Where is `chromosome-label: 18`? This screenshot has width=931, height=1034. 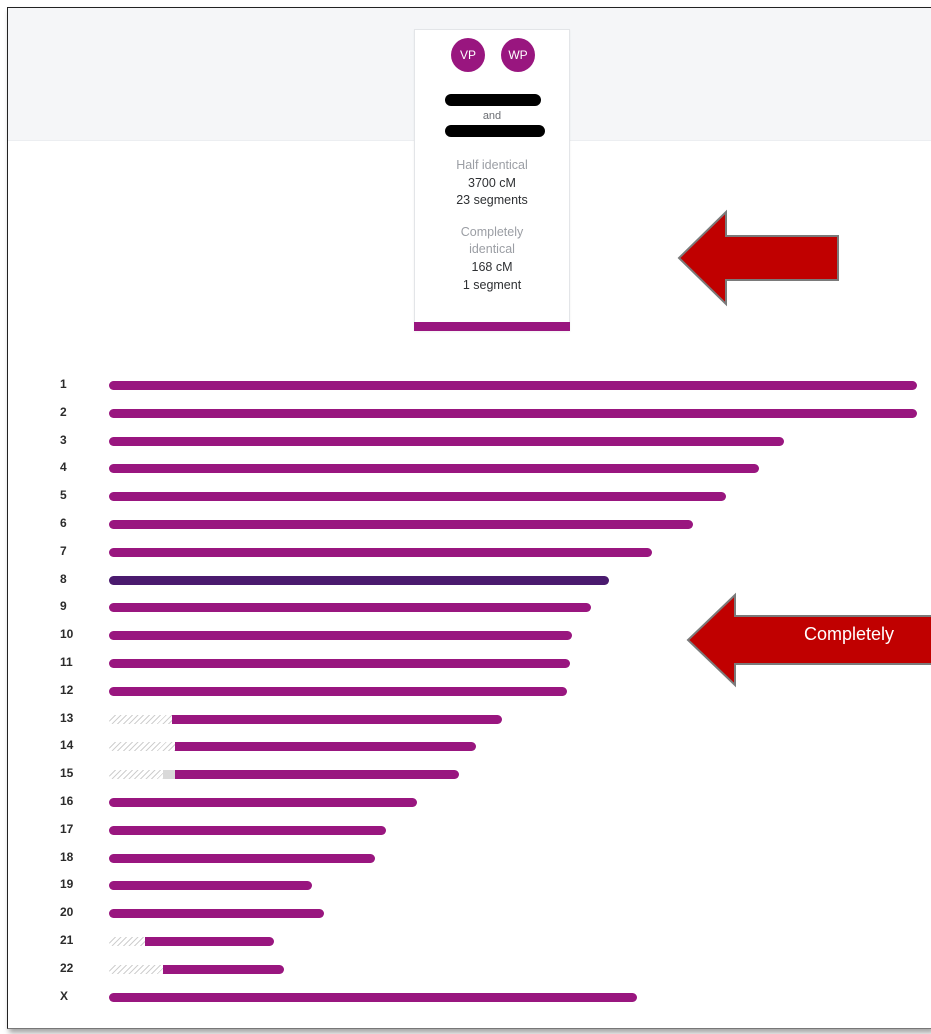 chromosome-label: 18 is located at coordinates (67, 857).